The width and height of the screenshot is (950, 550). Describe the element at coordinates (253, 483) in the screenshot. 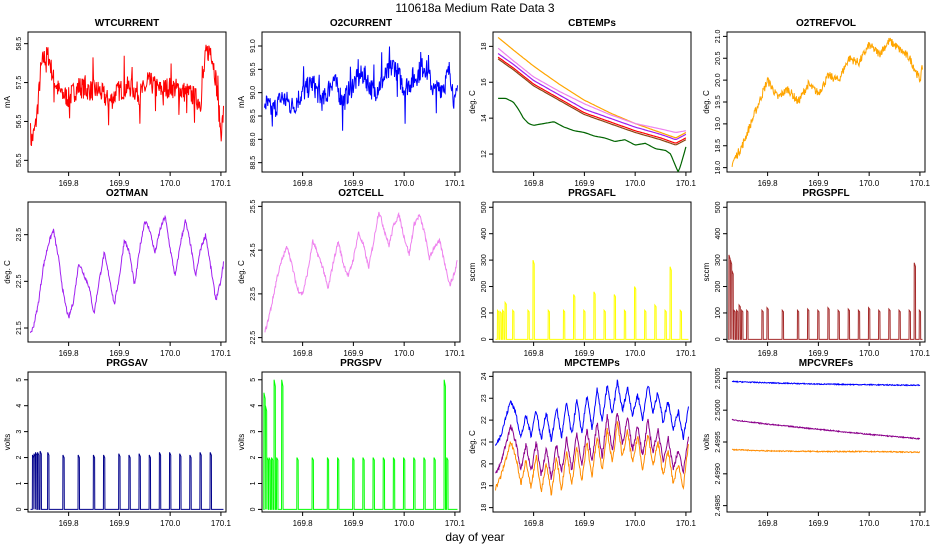

I see `y-tick-label: 1` at that location.